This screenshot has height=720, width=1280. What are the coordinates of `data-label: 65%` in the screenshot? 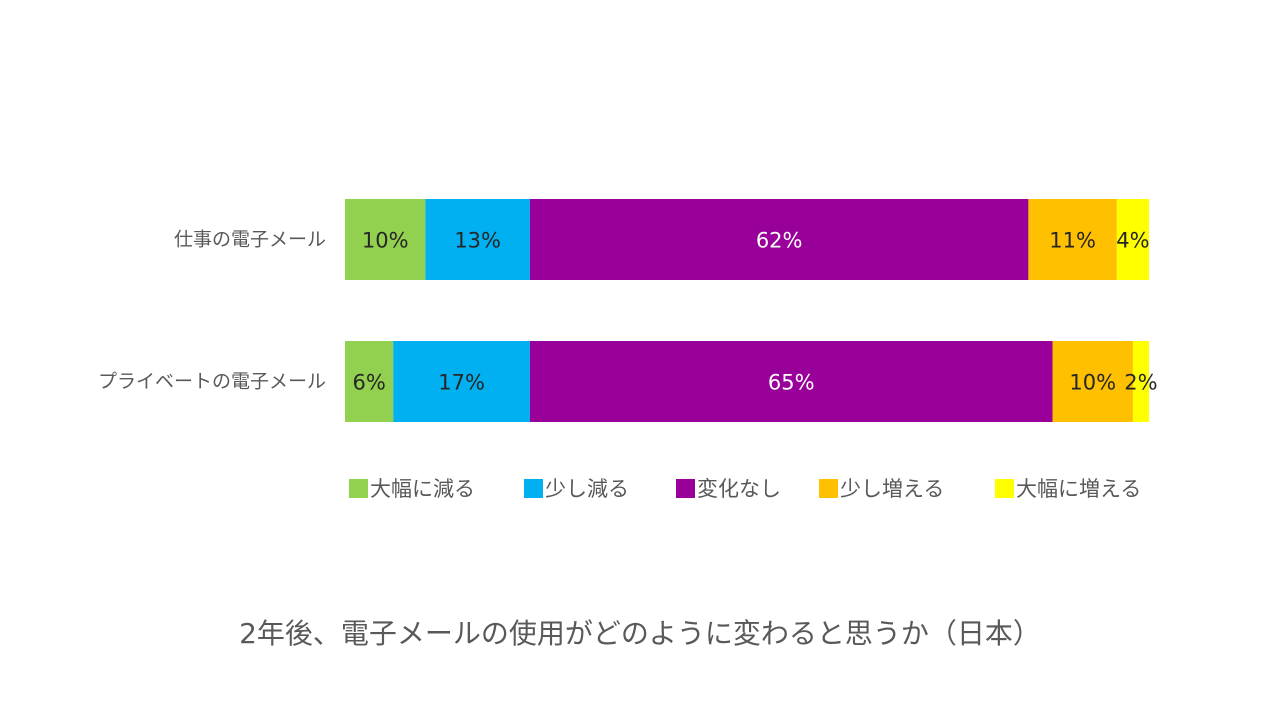 It's located at (791, 383).